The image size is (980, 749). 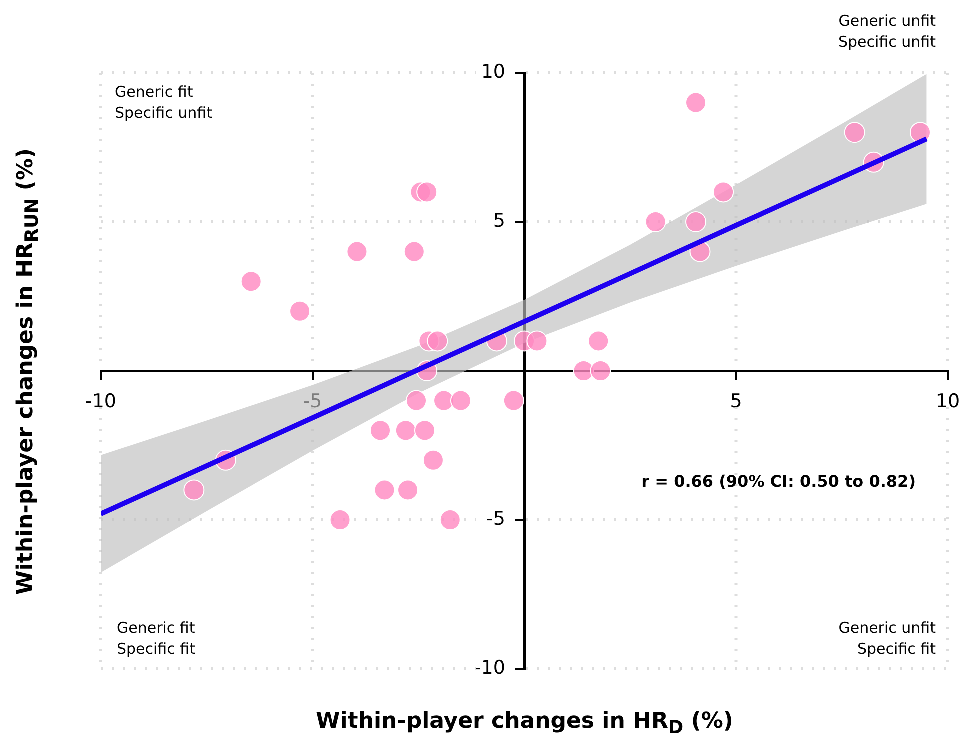 I want to click on annotation: r = 0.66 (90% CI: 0.50 to 0.82), so click(x=779, y=482).